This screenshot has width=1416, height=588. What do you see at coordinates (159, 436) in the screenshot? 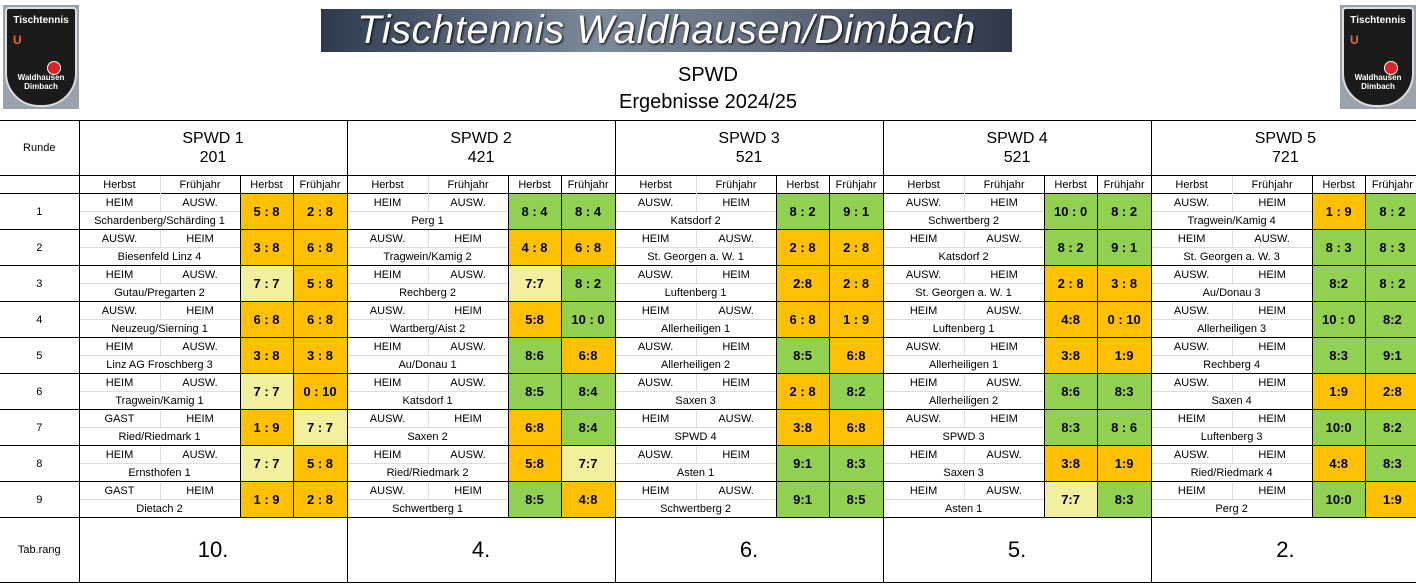
I see `opponent-name: Ried/Riedmark 1` at bounding box center [159, 436].